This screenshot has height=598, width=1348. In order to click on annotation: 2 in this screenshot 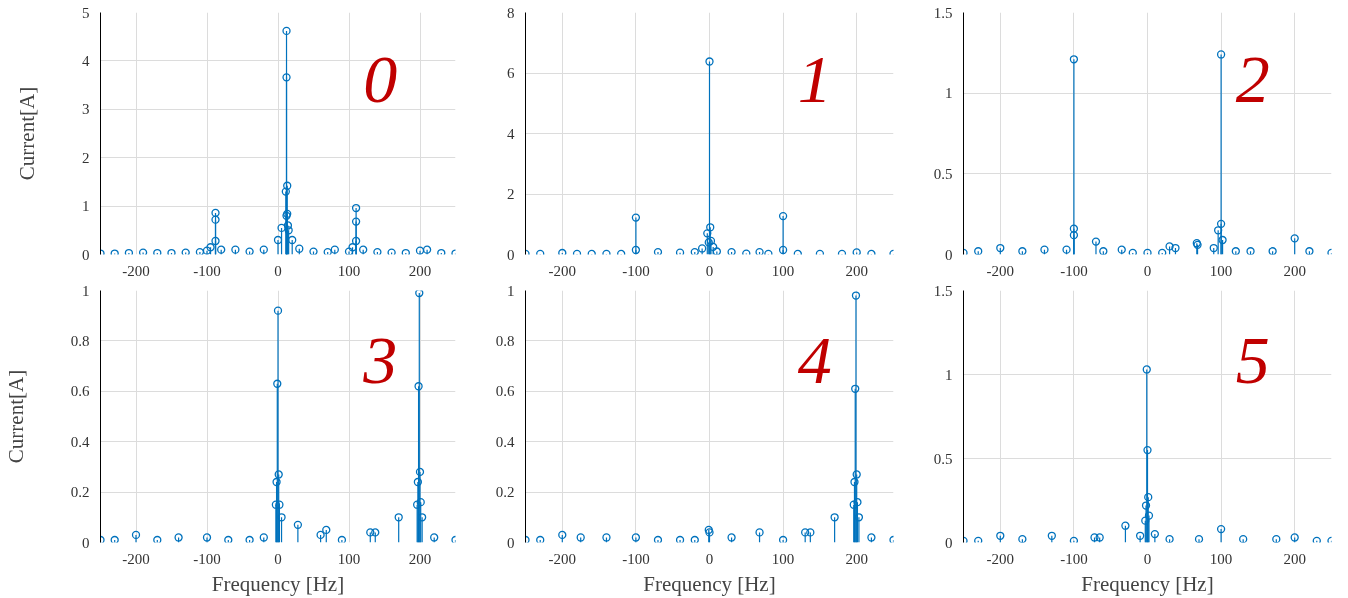, I will do `click(1252, 79)`.